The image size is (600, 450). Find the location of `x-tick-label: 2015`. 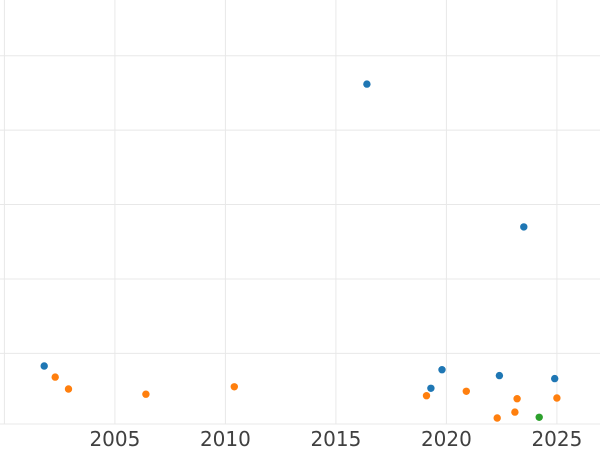

x-tick-label: 2015 is located at coordinates (335, 438).